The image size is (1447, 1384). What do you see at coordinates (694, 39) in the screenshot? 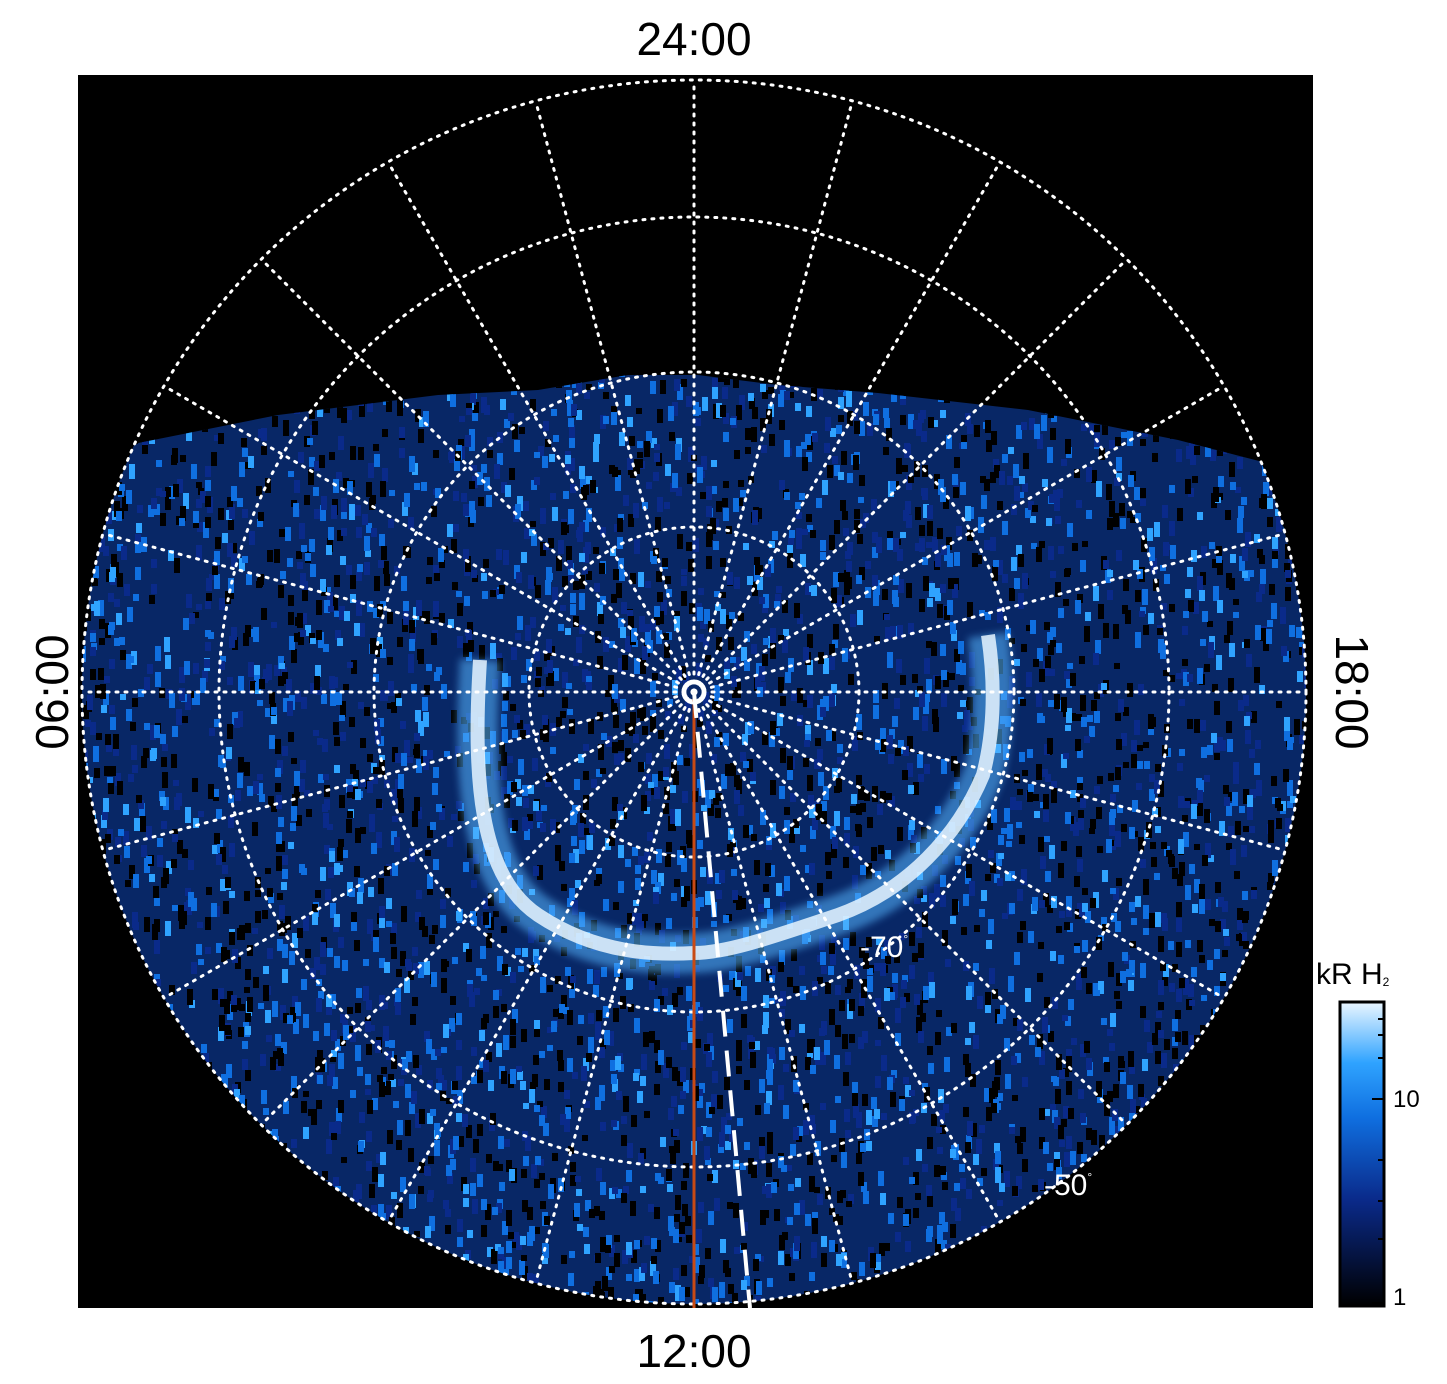
I see `local-time-label-top: 24:00` at bounding box center [694, 39].